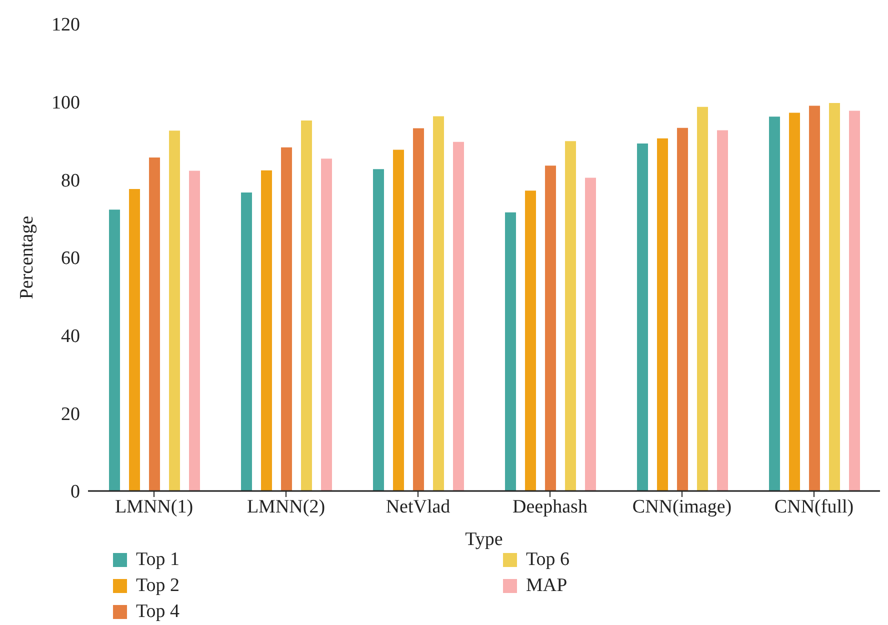  What do you see at coordinates (70, 259) in the screenshot?
I see `y-tick-label: 60` at bounding box center [70, 259].